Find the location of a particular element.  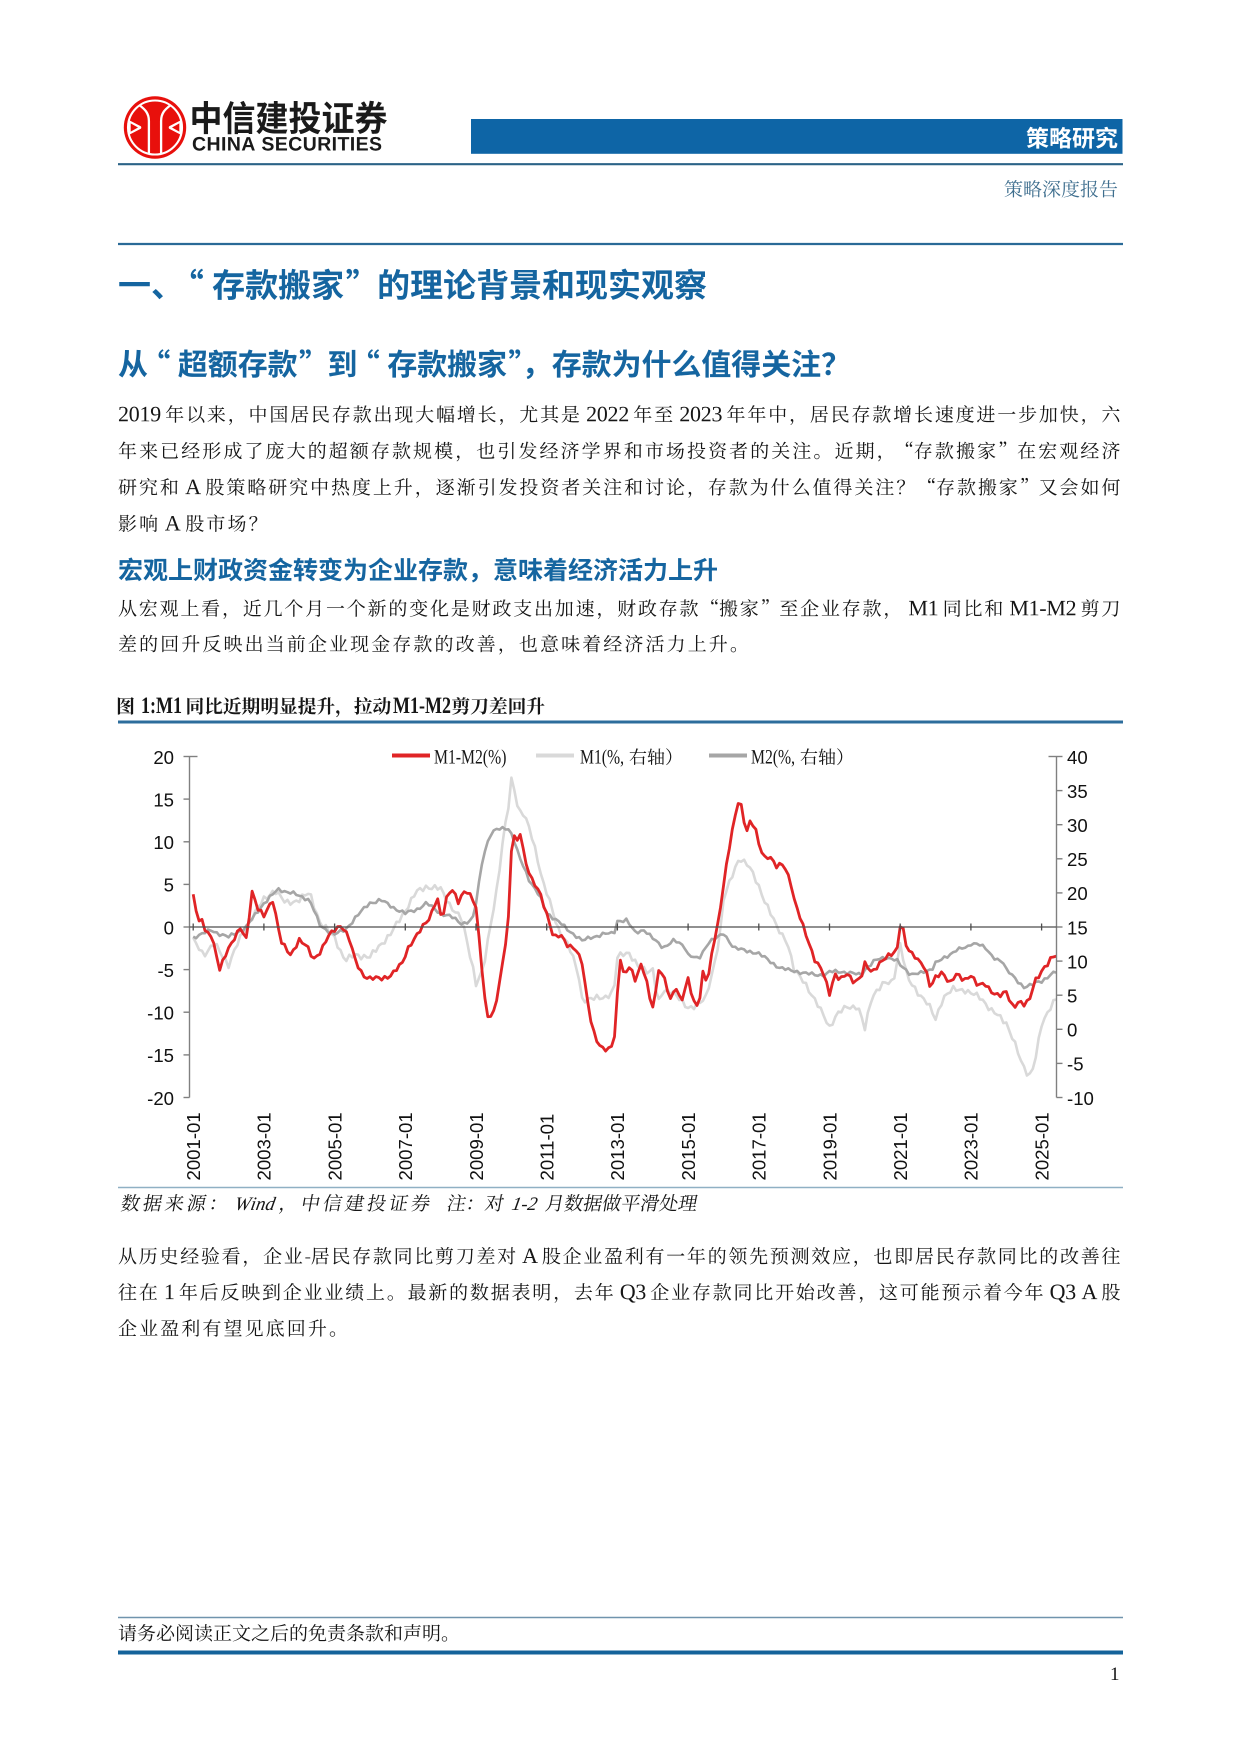

svg-text: 2013-01 is located at coordinates (617, 1146).